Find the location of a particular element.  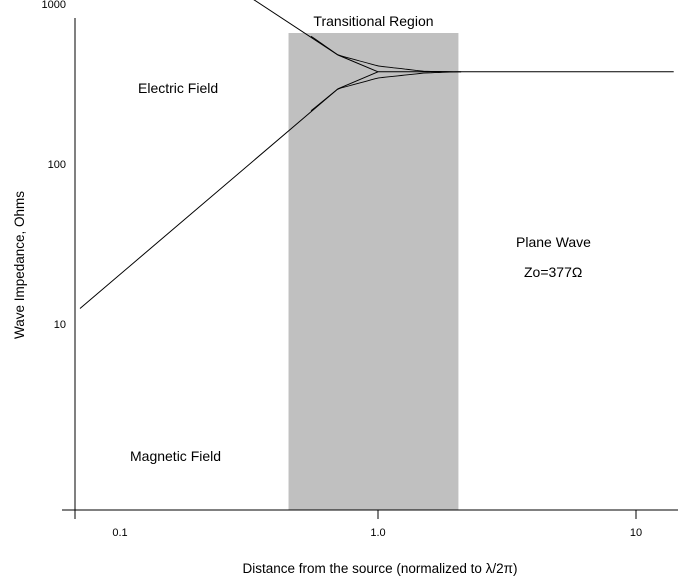

plane-wave-label: Plane Wave is located at coordinates (553, 242).